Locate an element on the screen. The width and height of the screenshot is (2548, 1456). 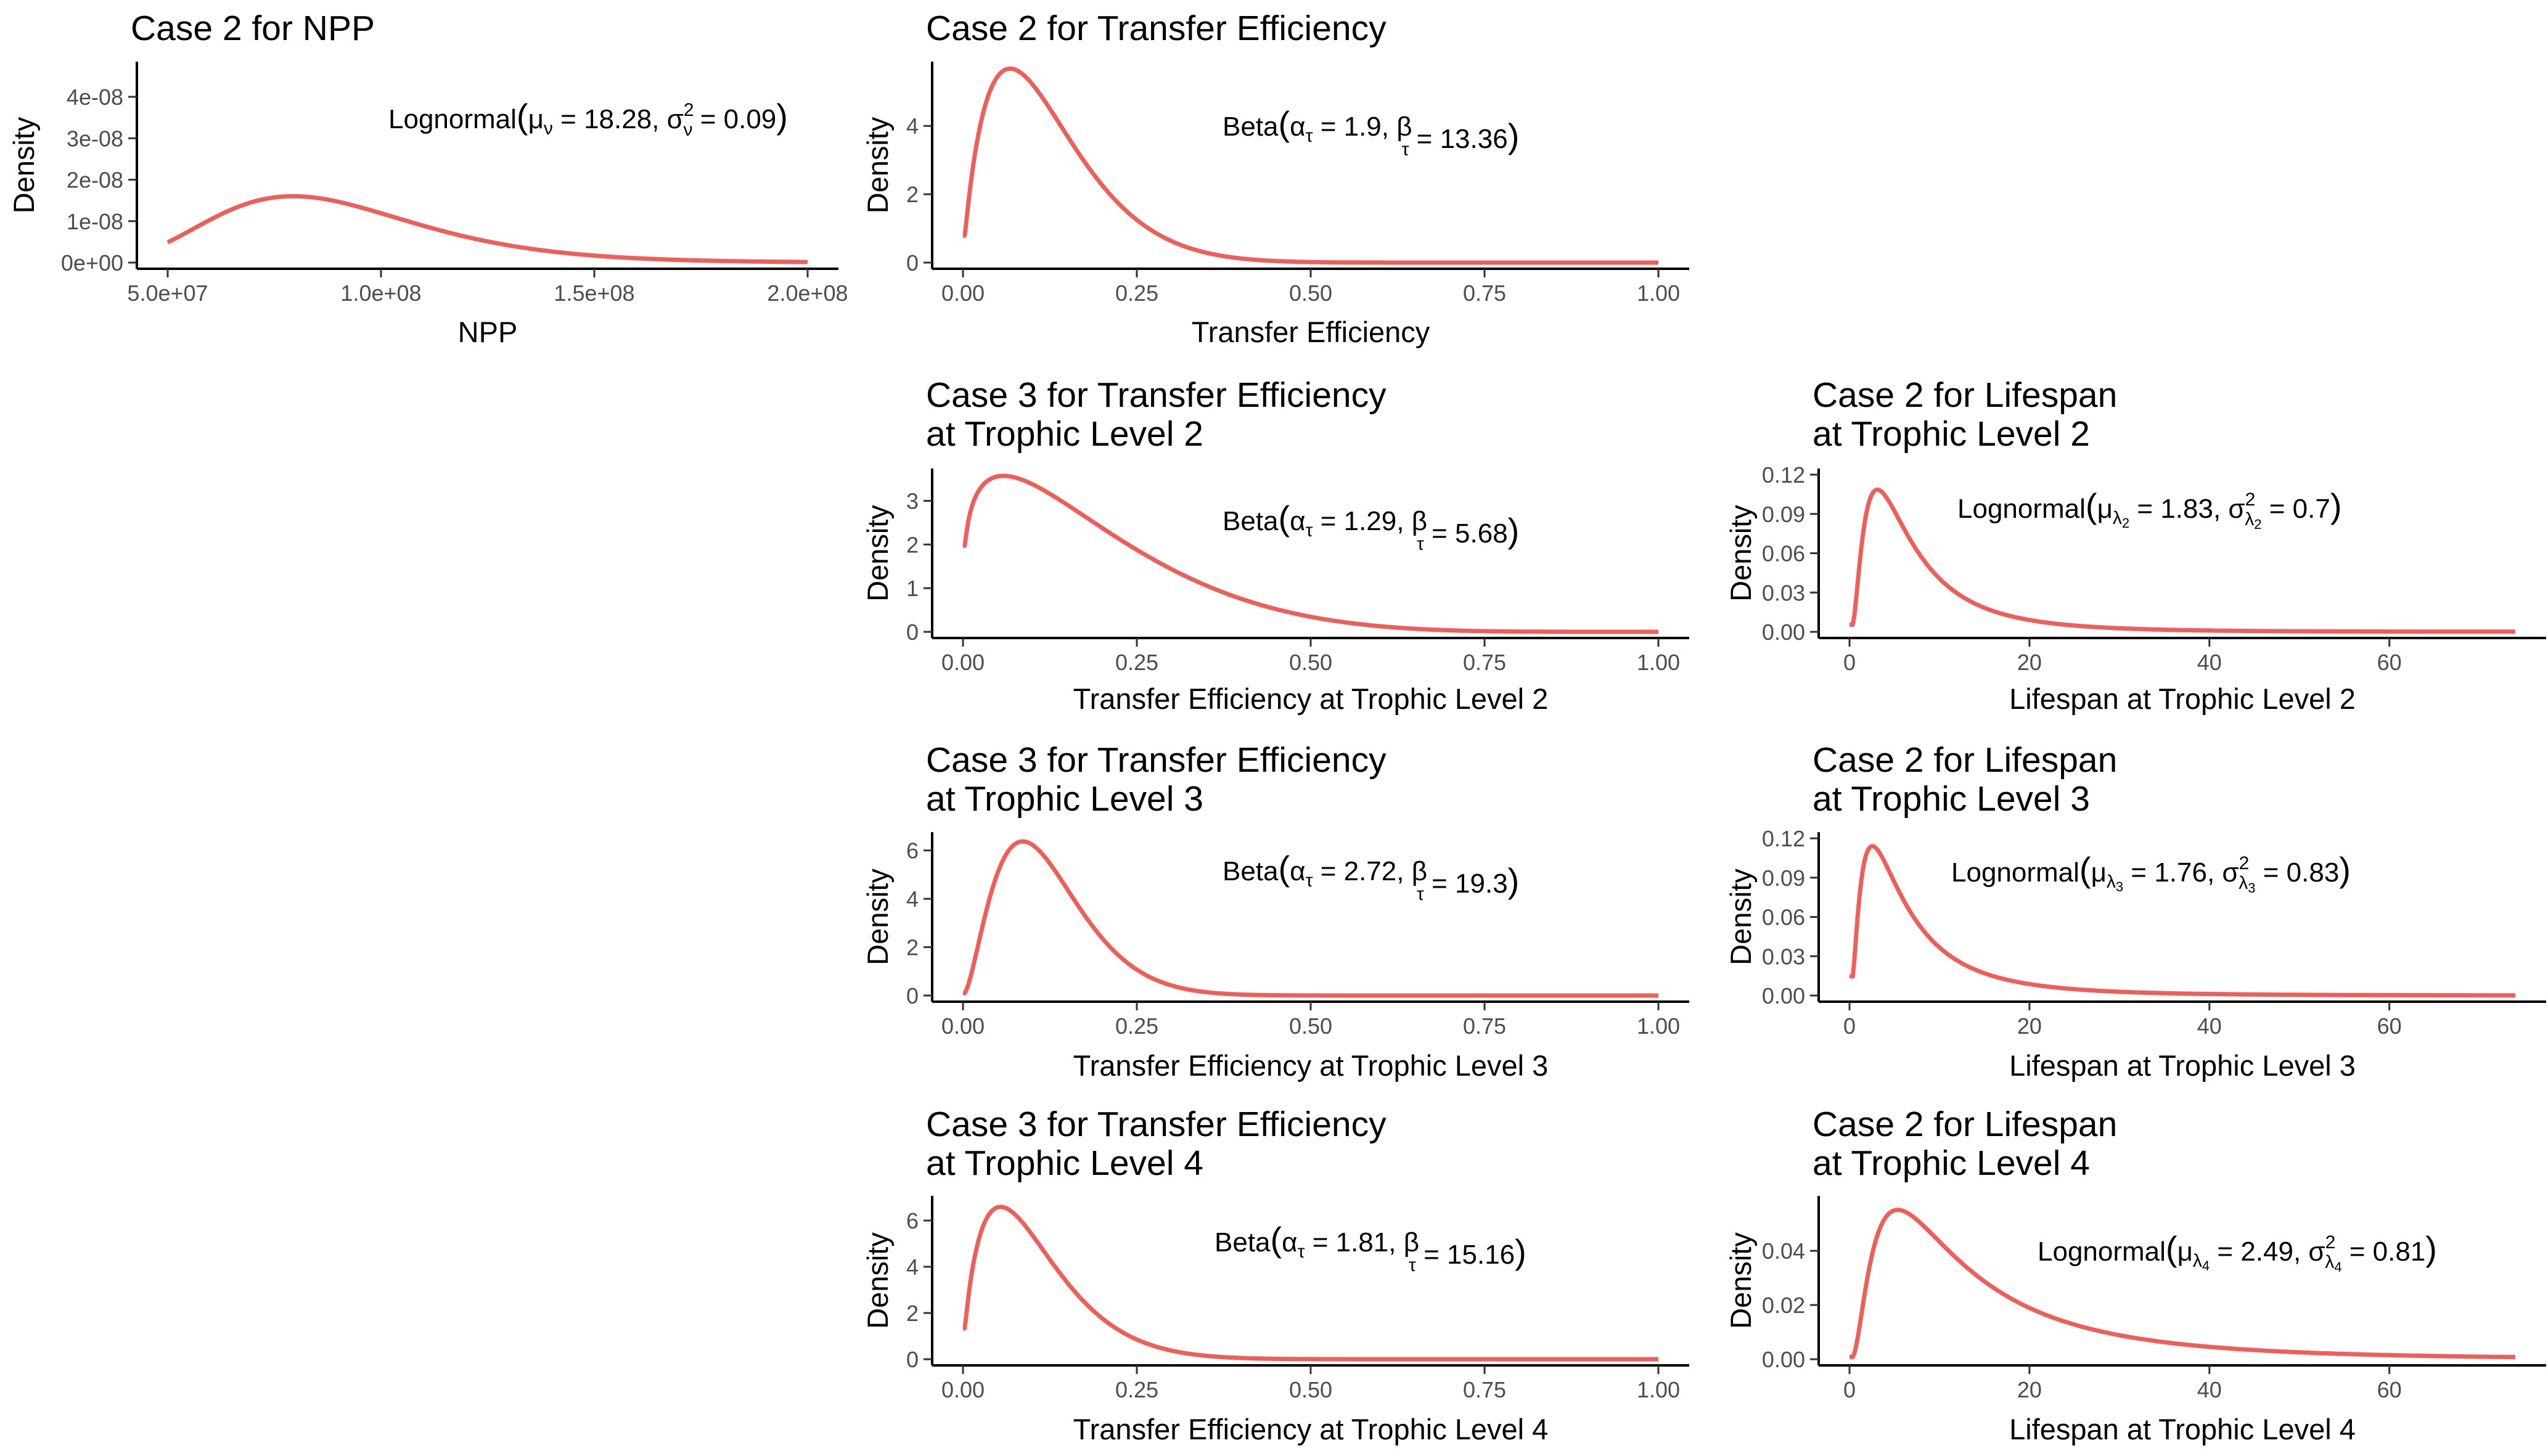
y-tick-label: 2e-08 is located at coordinates (95, 180).